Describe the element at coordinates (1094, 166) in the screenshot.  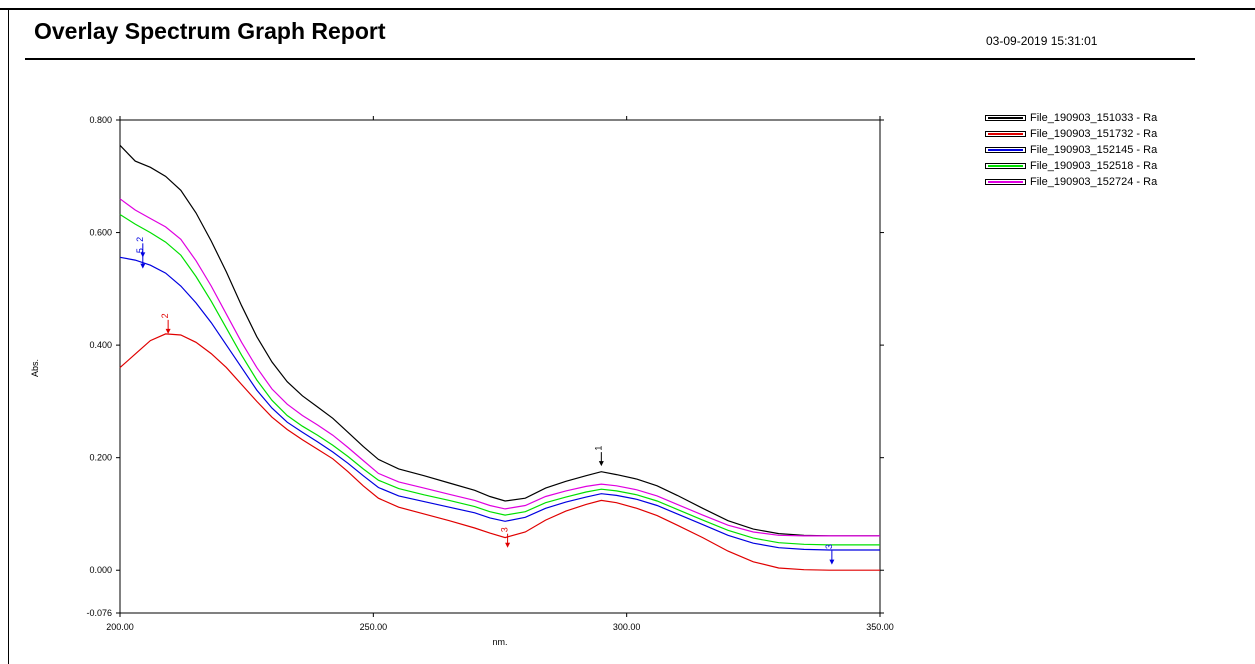
I see `legend-label: File_190903_152518 - Ra` at that location.